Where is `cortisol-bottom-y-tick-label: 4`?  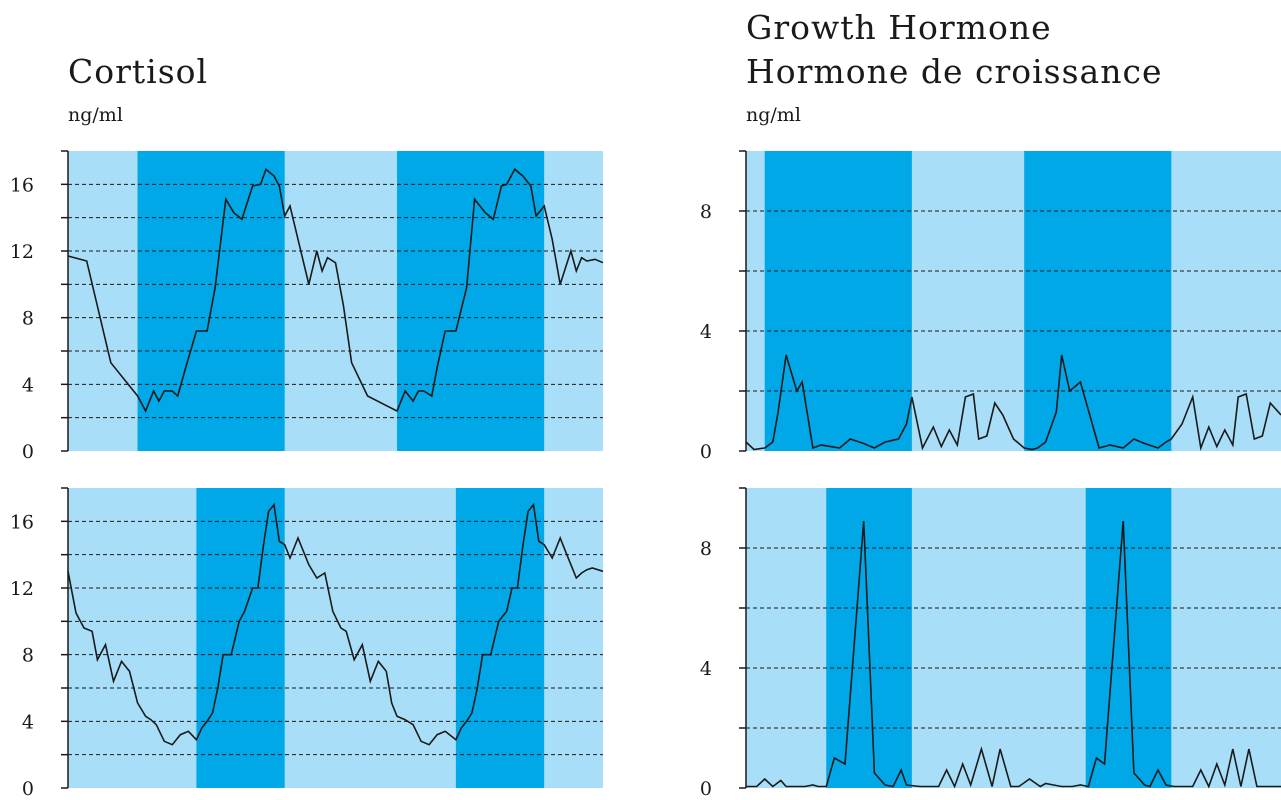 cortisol-bottom-y-tick-label: 4 is located at coordinates (28, 722).